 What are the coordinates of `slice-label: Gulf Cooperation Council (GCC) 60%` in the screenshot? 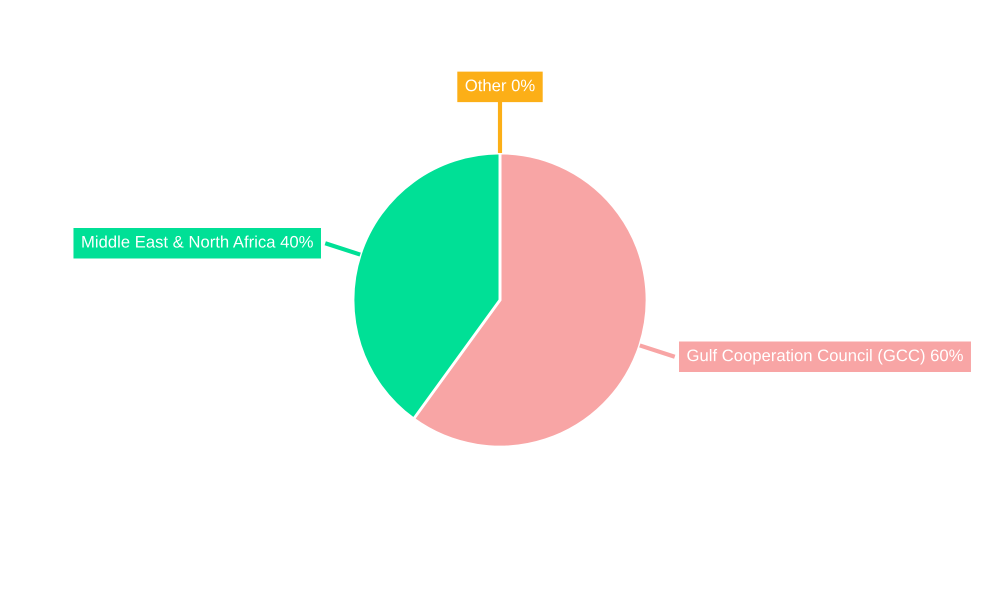 It's located at (825, 357).